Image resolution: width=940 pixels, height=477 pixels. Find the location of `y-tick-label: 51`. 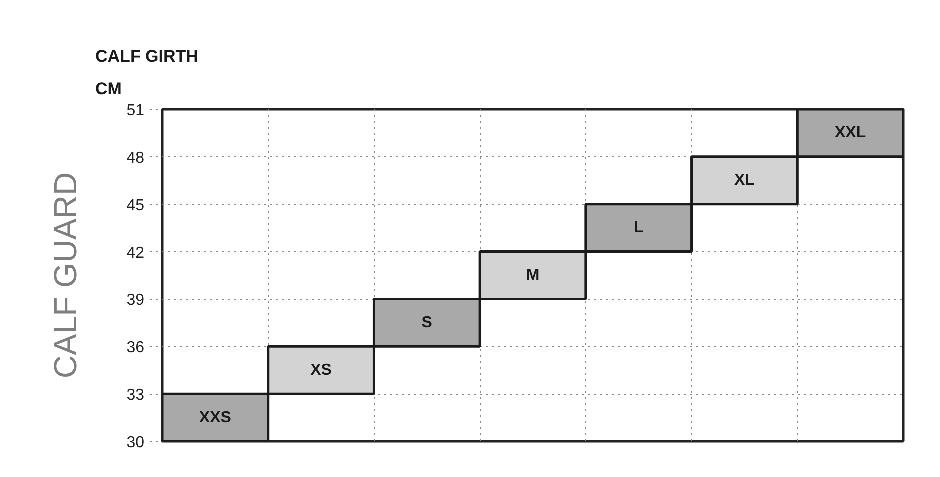

y-tick-label: 51 is located at coordinates (135, 111).